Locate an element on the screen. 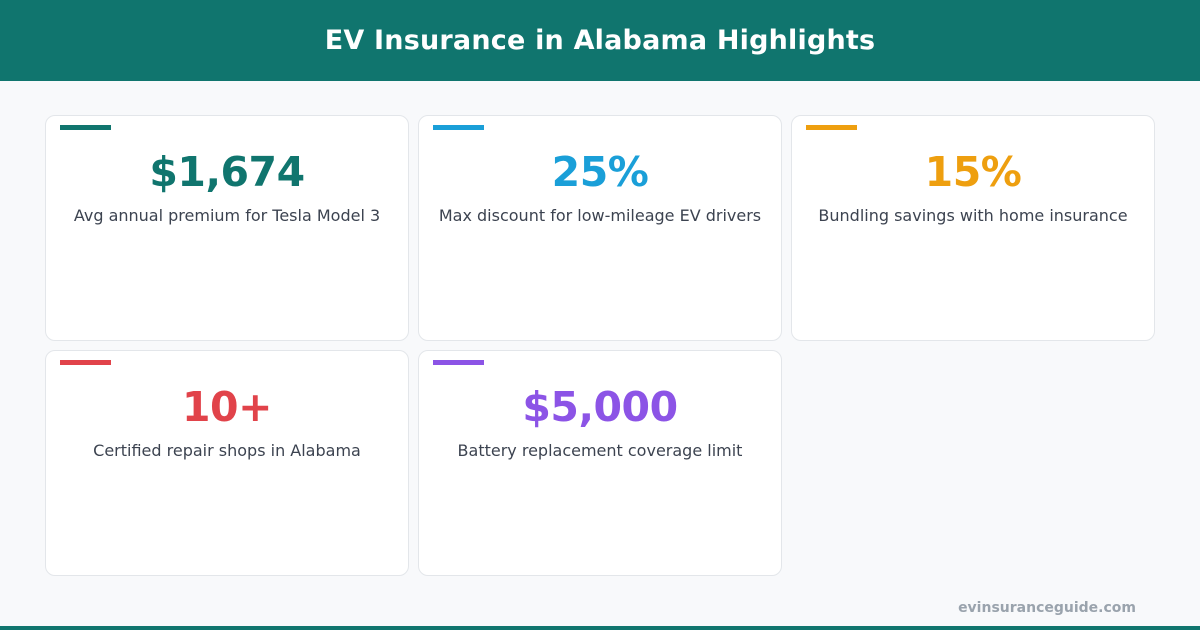  stat-card-bundling: 15% Bundling savings with home insurance is located at coordinates (973, 228).